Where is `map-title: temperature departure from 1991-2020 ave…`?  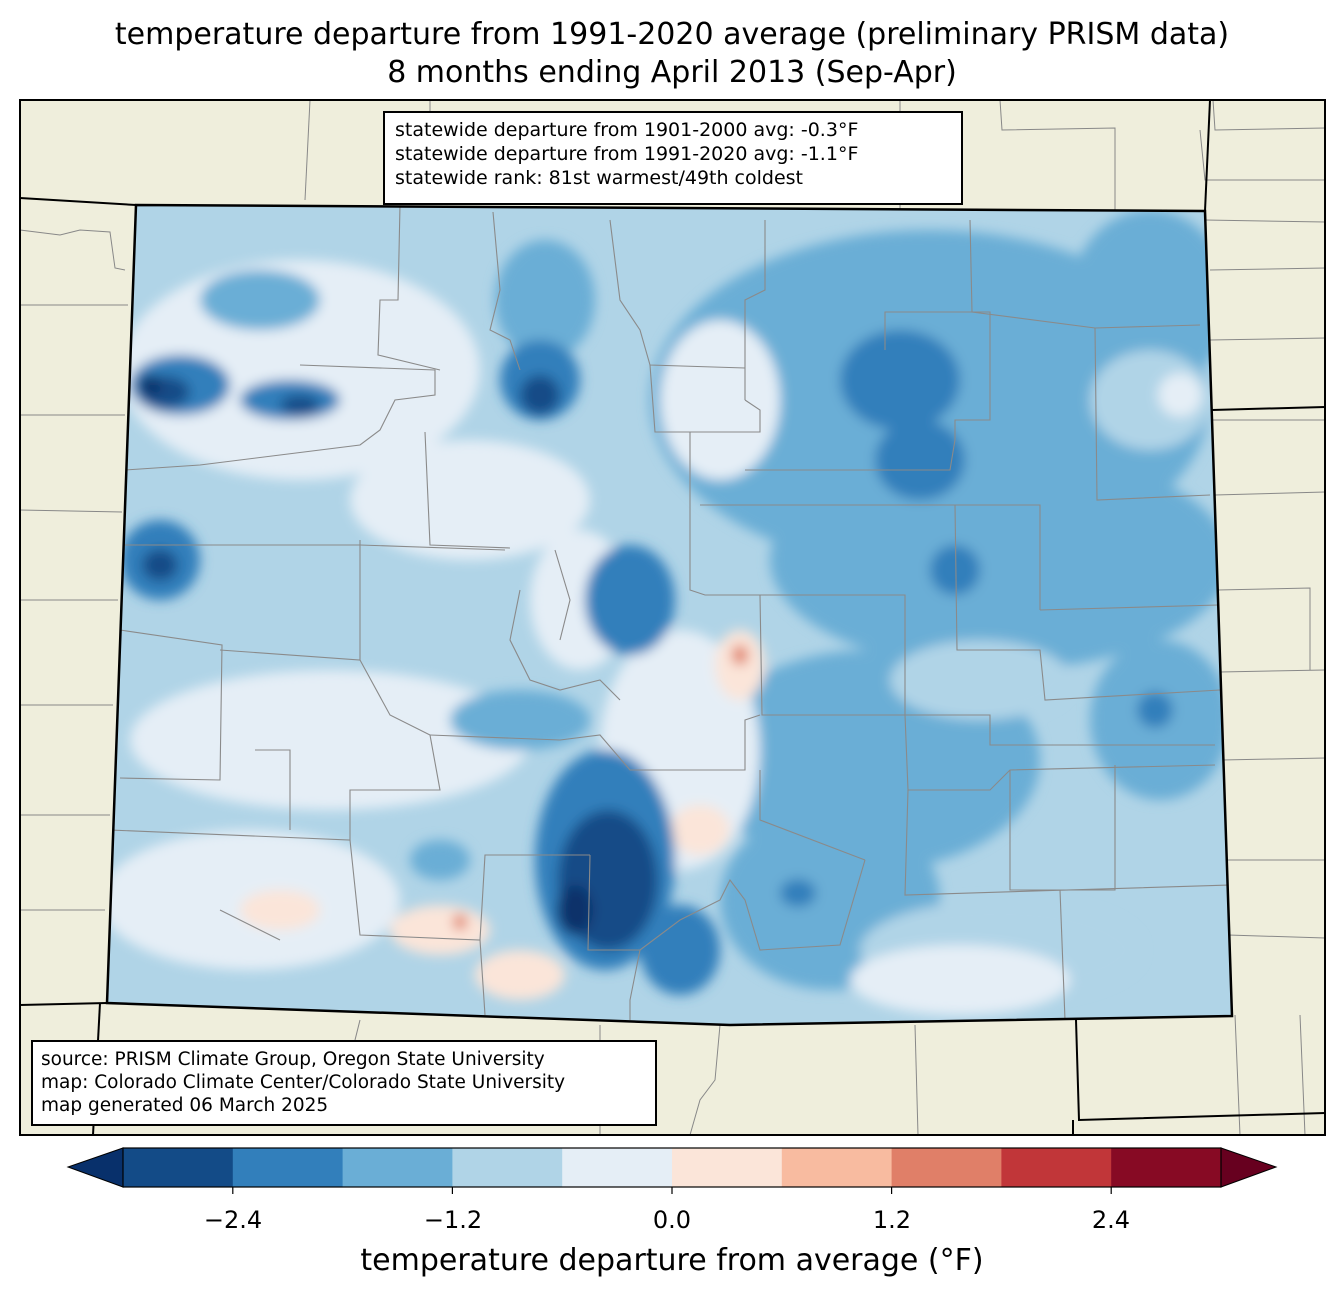 map-title: temperature departure from 1991-2020 ave… is located at coordinates (672, 34).